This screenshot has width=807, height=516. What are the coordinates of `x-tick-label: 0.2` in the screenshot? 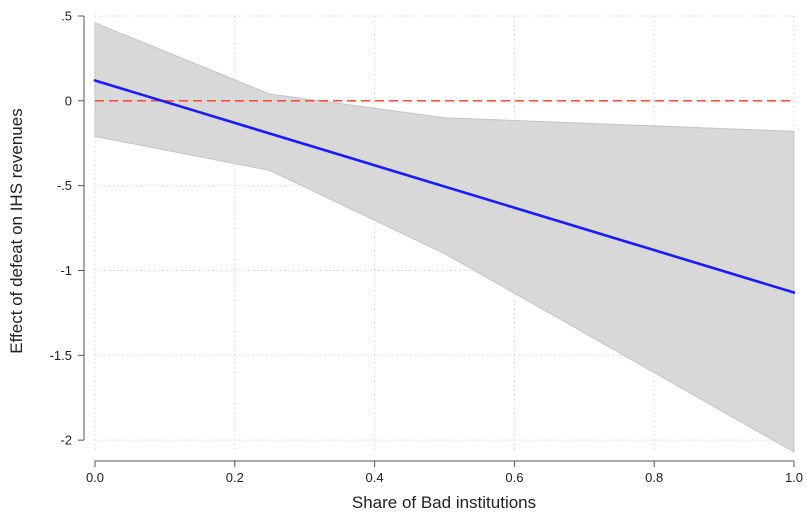 It's located at (235, 477).